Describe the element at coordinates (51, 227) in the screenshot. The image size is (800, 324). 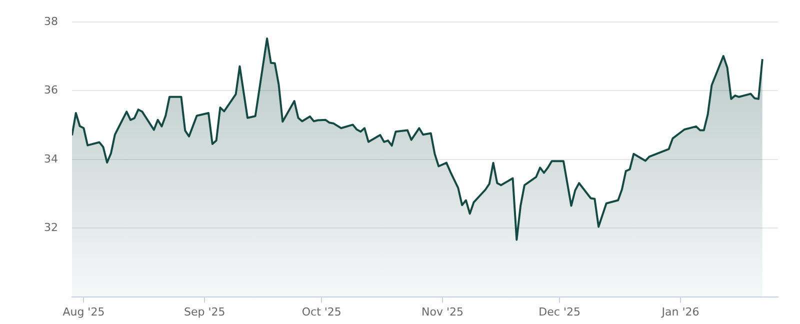
I see `y-tick-label: 32` at that location.